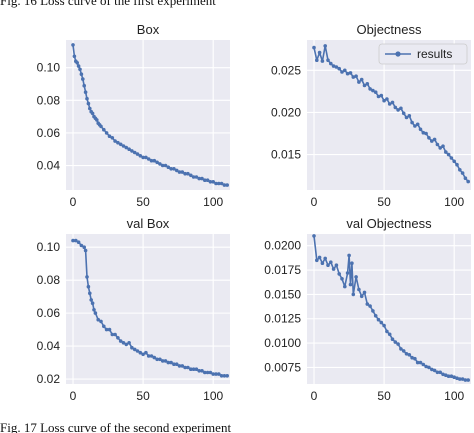  I want to click on y-tick-label: 0.0100, so click(282, 343).